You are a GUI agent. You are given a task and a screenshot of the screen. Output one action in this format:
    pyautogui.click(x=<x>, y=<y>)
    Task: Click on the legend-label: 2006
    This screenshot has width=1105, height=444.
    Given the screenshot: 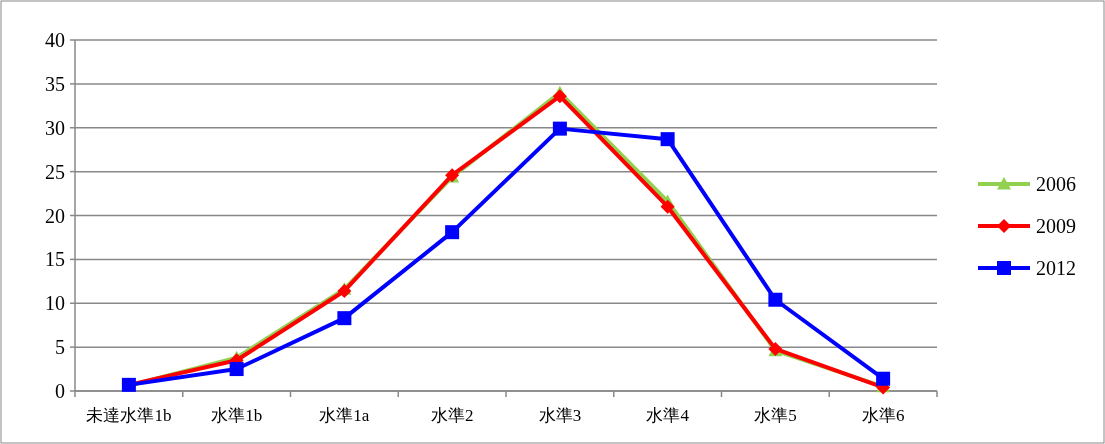 What is the action you would take?
    pyautogui.click(x=1056, y=184)
    